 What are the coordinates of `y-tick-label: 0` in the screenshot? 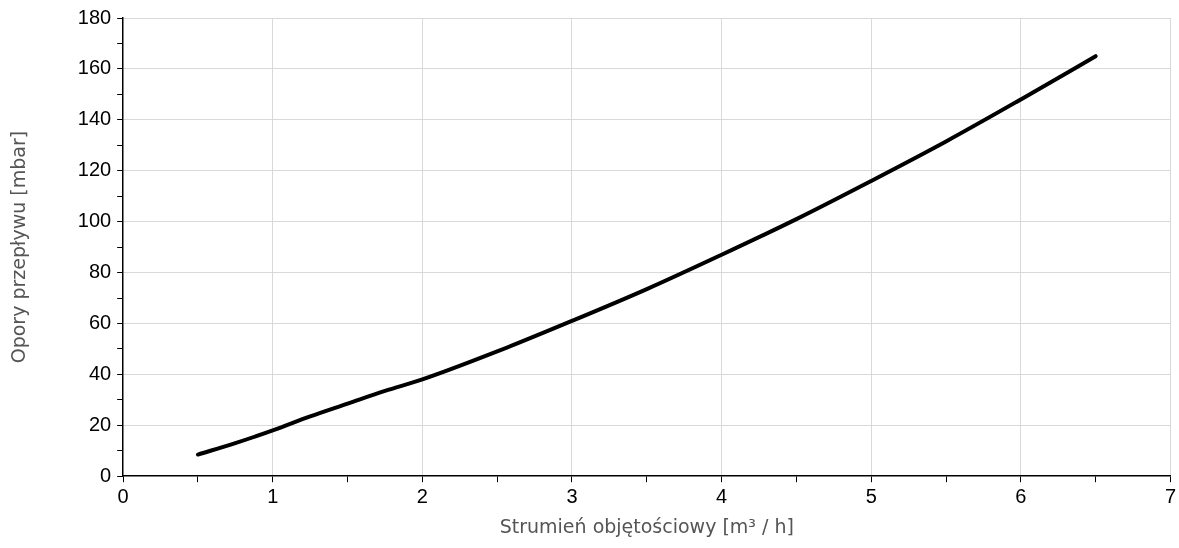 It's located at (106, 474).